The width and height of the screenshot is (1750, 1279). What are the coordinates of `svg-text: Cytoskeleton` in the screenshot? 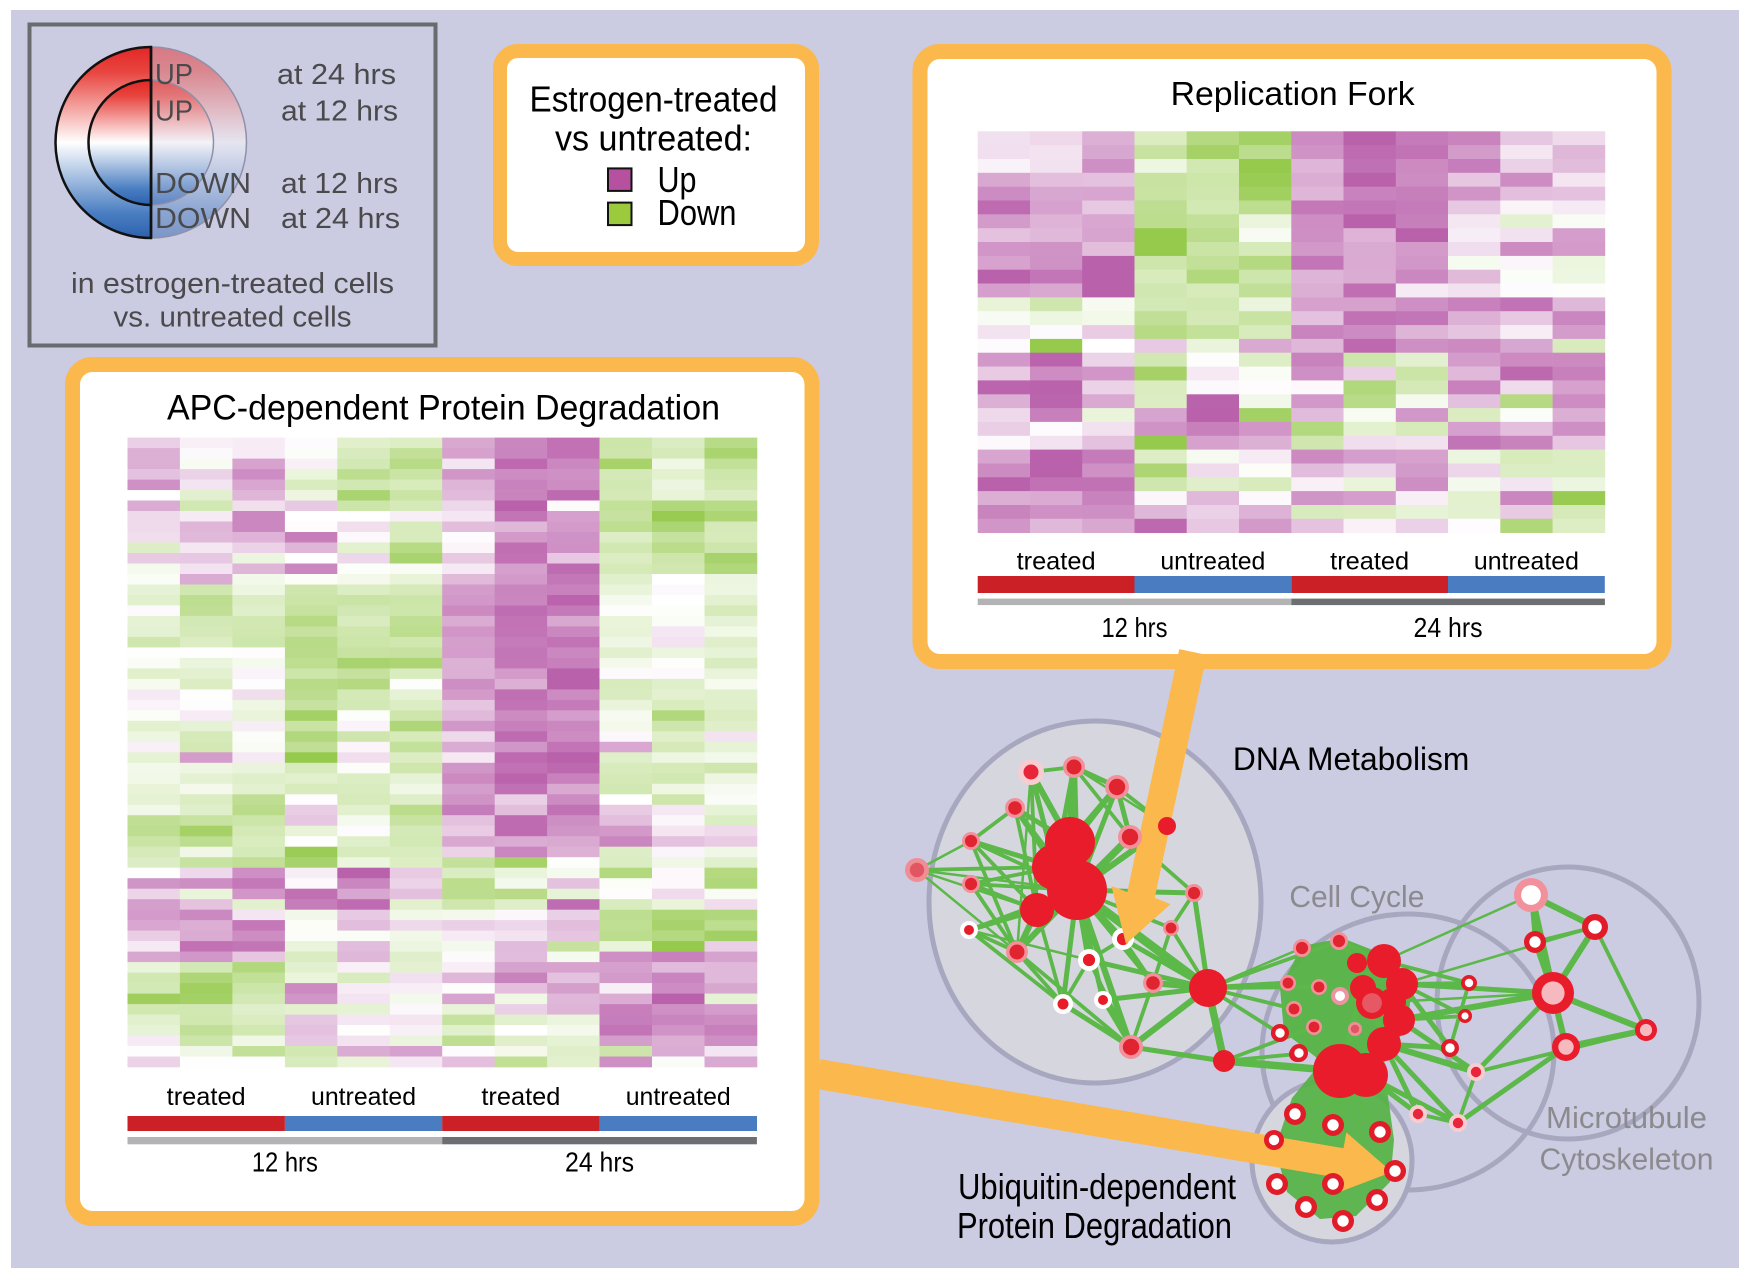 It's located at (1627, 1159).